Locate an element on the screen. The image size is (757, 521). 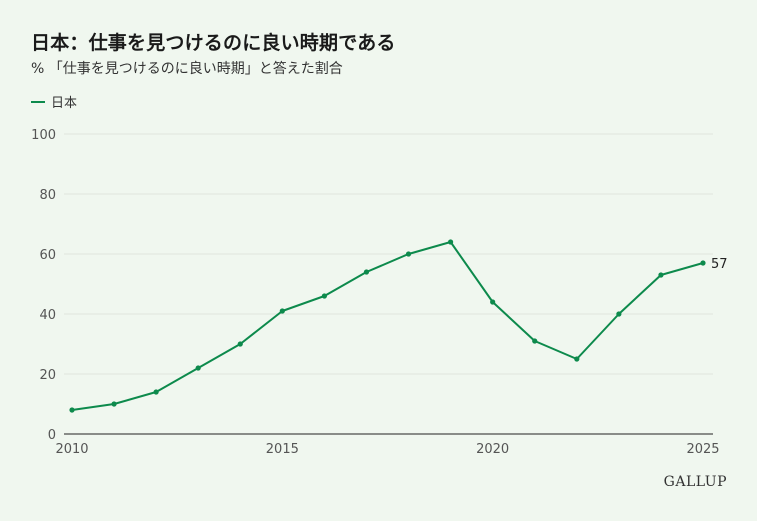
y-tick-label-20: 20 is located at coordinates (47, 375).